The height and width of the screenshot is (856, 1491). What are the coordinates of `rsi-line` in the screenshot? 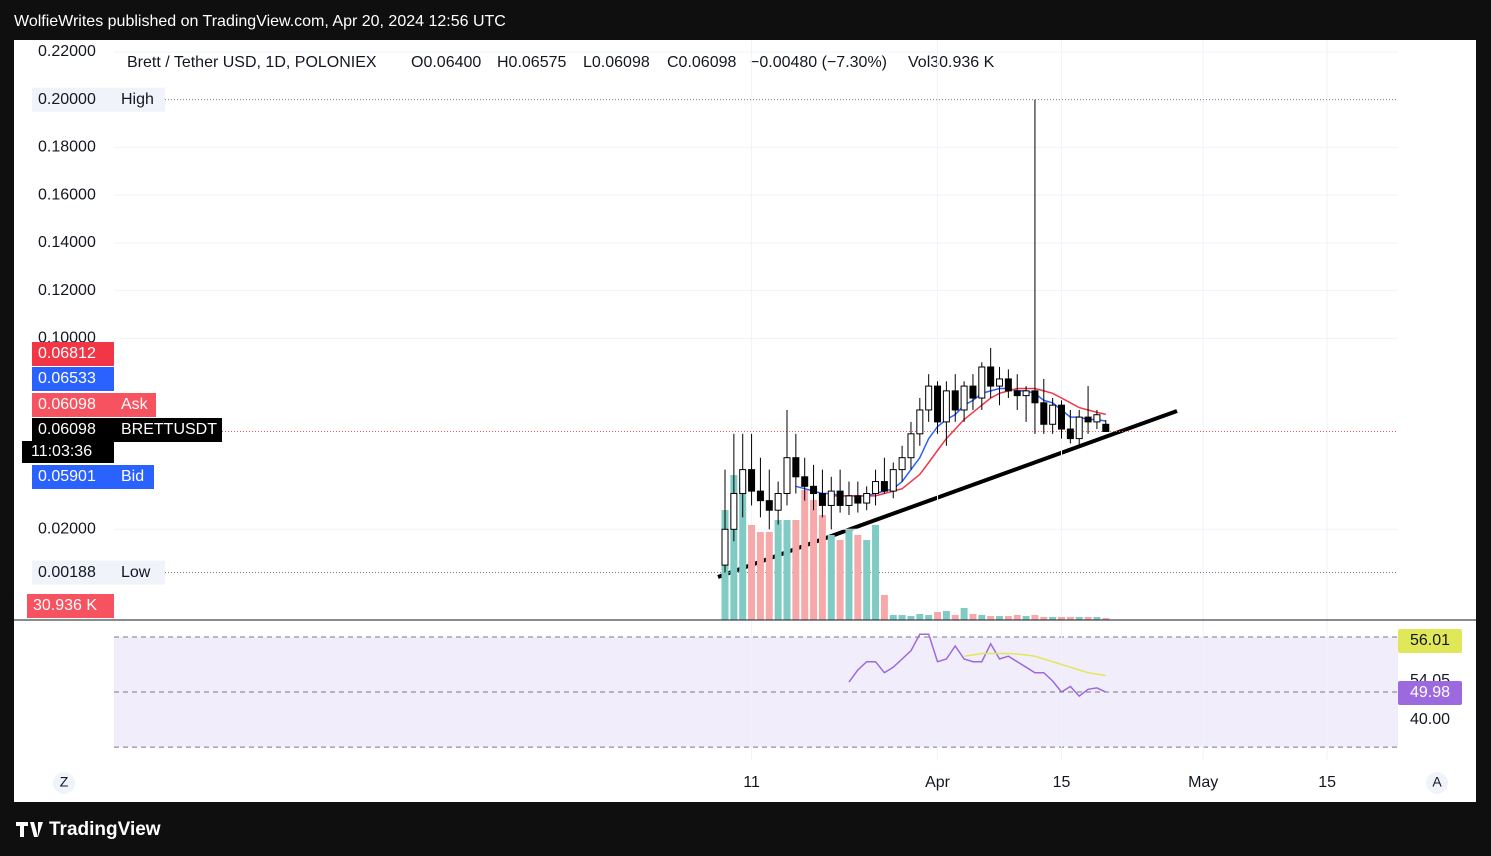 It's located at (977, 665).